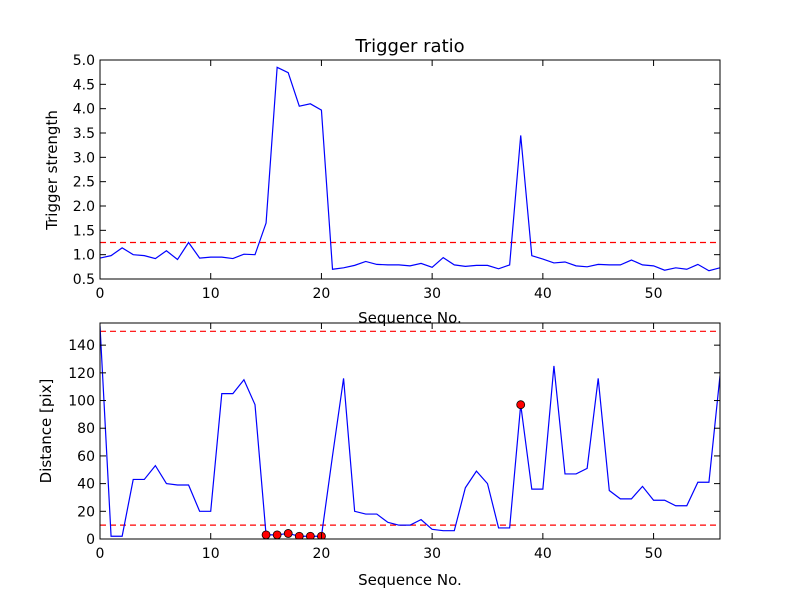 The height and width of the screenshot is (600, 800). What do you see at coordinates (84, 110) in the screenshot?
I see `y-tick-label: 4.0` at bounding box center [84, 110].